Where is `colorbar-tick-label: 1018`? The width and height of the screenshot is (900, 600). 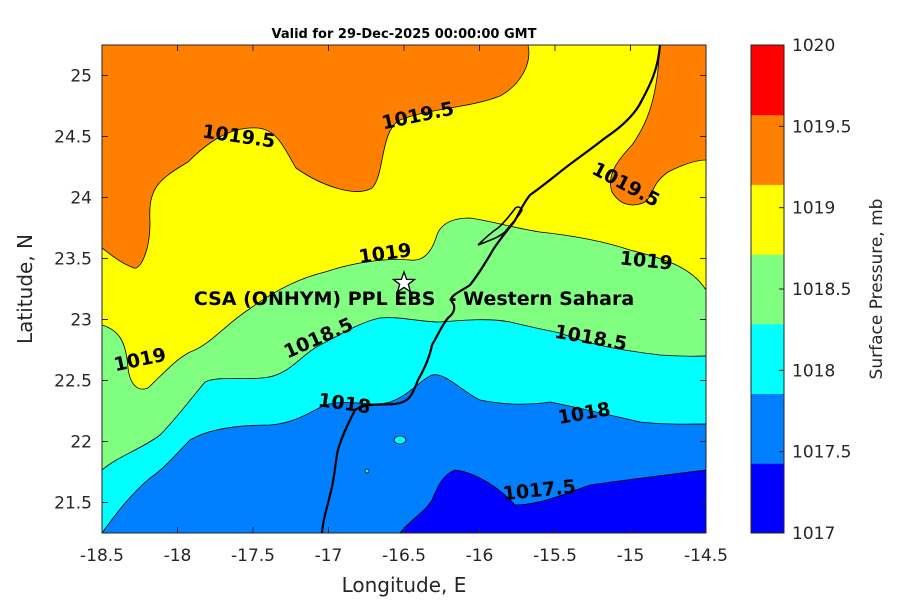 colorbar-tick-label: 1018 is located at coordinates (813, 371).